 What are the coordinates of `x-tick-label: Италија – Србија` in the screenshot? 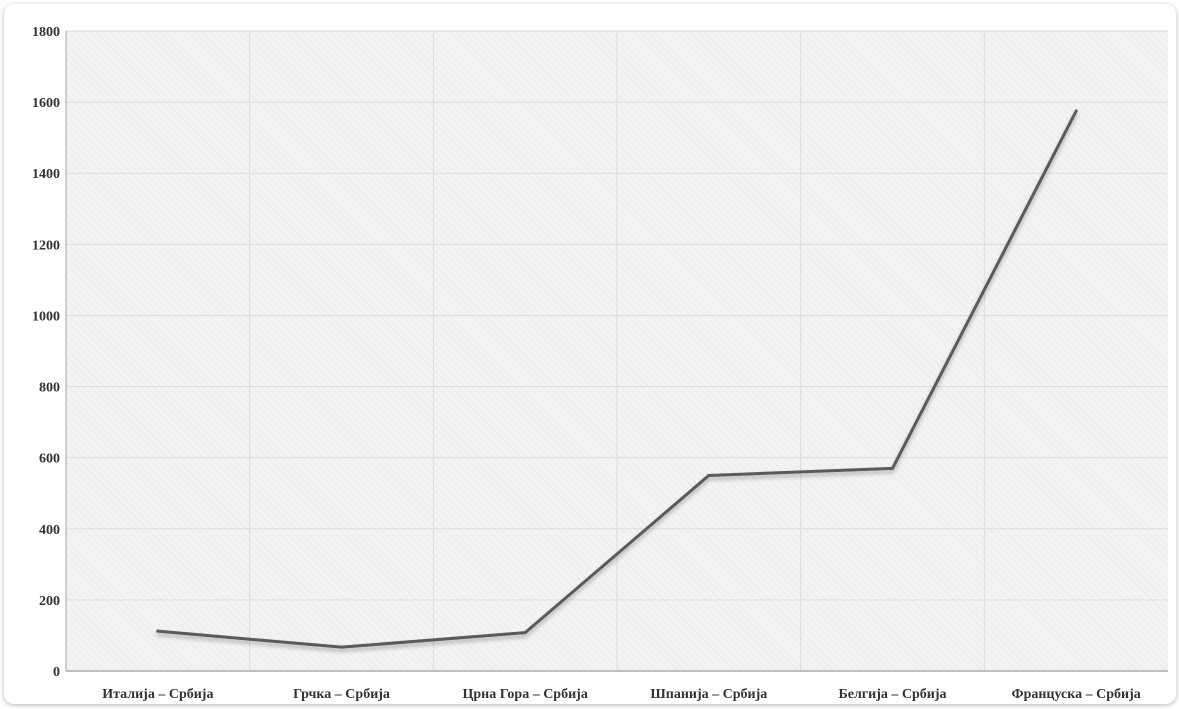 It's located at (157, 694).